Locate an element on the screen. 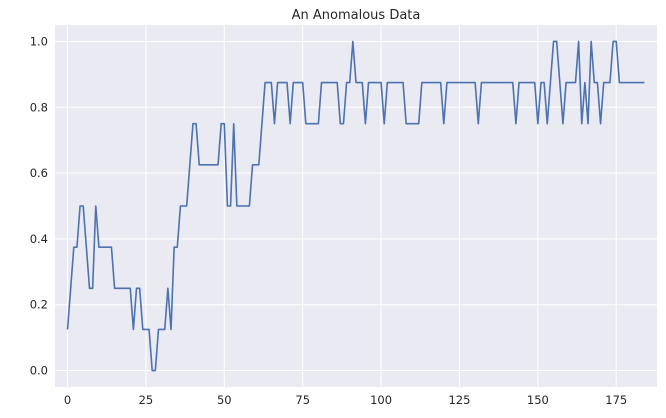  x-tick-label: 25 is located at coordinates (146, 400).